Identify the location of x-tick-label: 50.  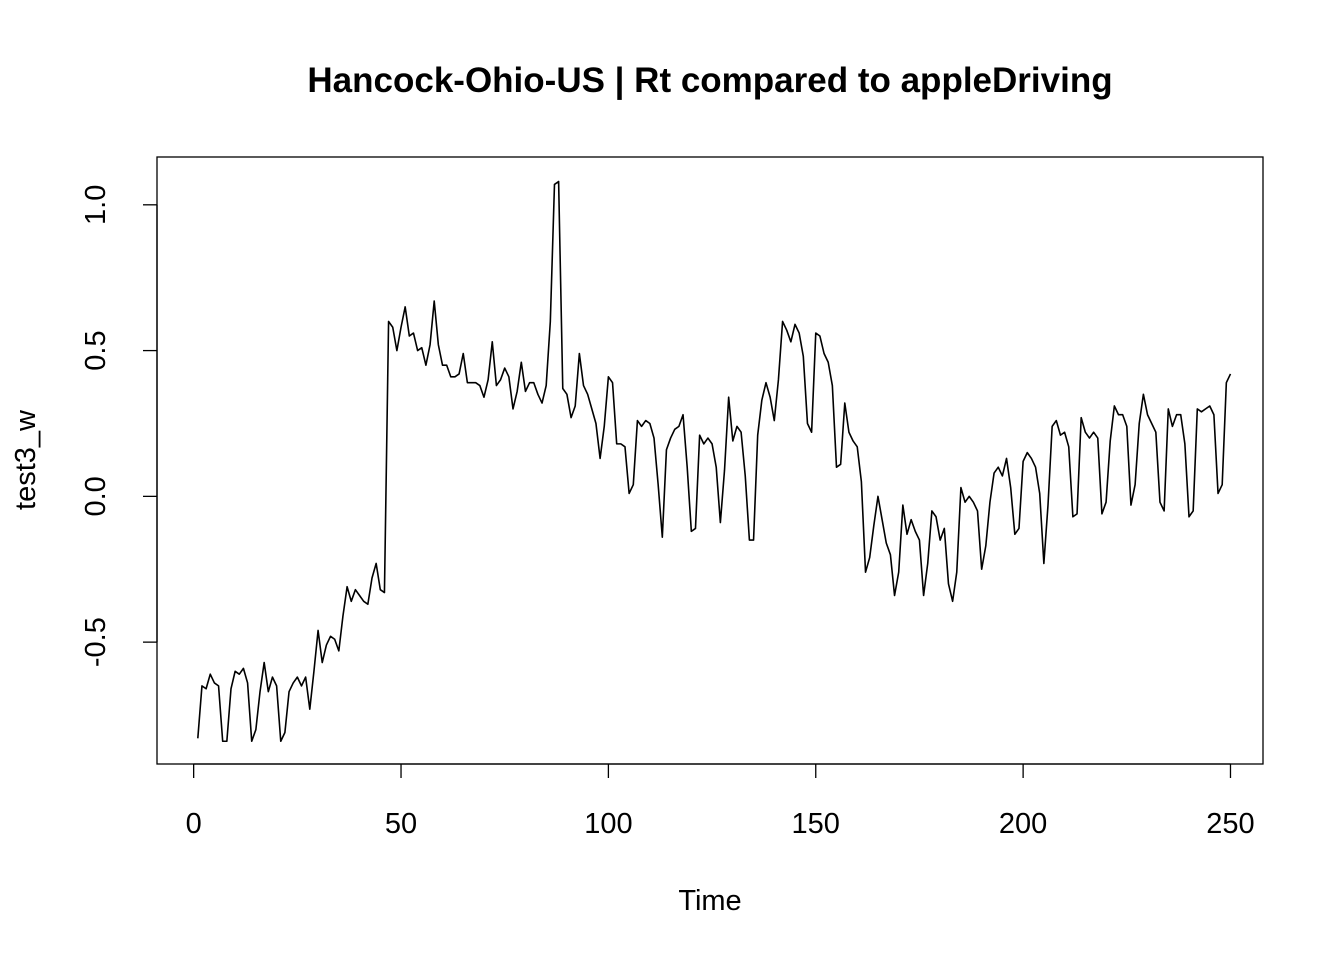
(401, 824).